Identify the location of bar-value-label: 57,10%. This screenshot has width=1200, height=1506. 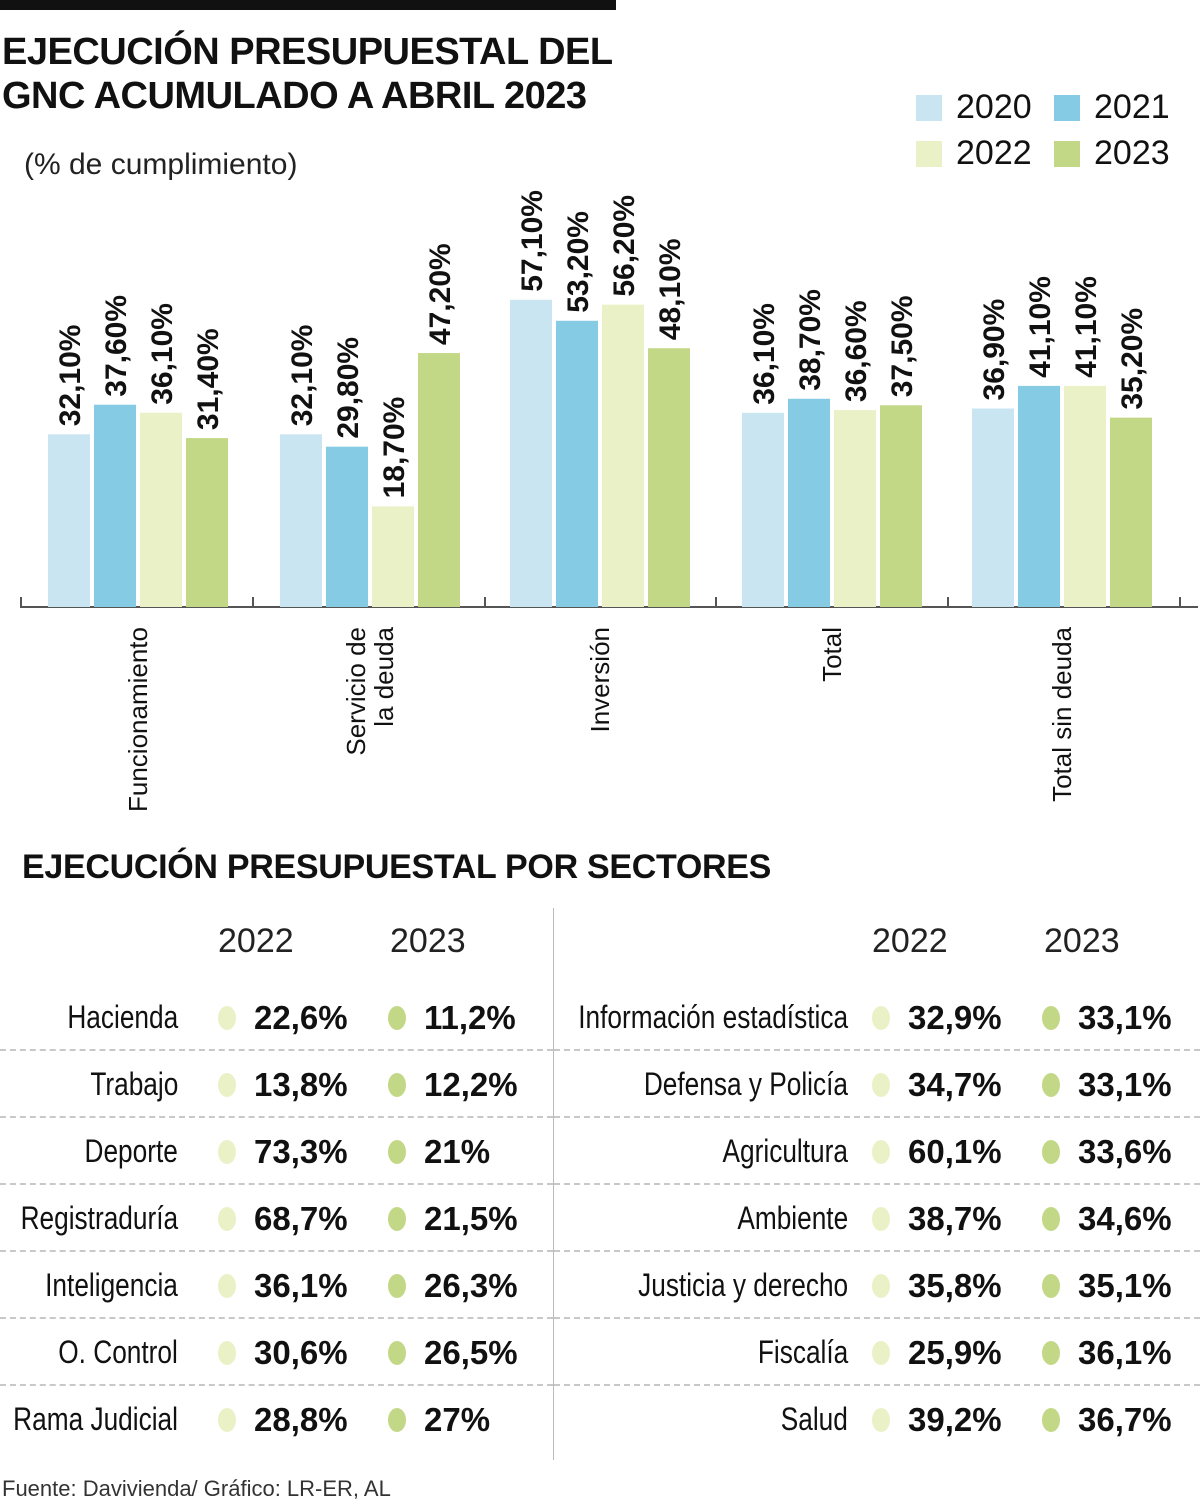
(532, 241).